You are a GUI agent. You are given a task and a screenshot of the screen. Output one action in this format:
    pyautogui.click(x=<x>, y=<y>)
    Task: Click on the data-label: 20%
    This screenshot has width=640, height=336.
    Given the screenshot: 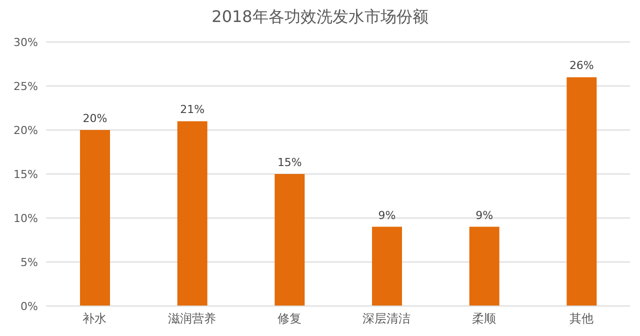 What is the action you would take?
    pyautogui.click(x=95, y=118)
    